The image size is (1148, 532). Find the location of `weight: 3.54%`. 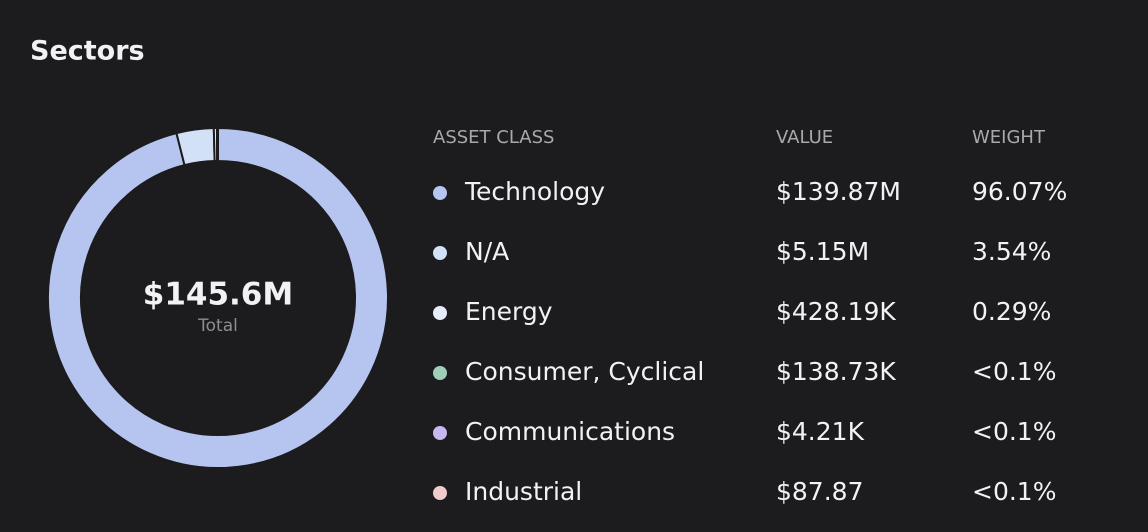

weight: 3.54% is located at coordinates (1011, 251).